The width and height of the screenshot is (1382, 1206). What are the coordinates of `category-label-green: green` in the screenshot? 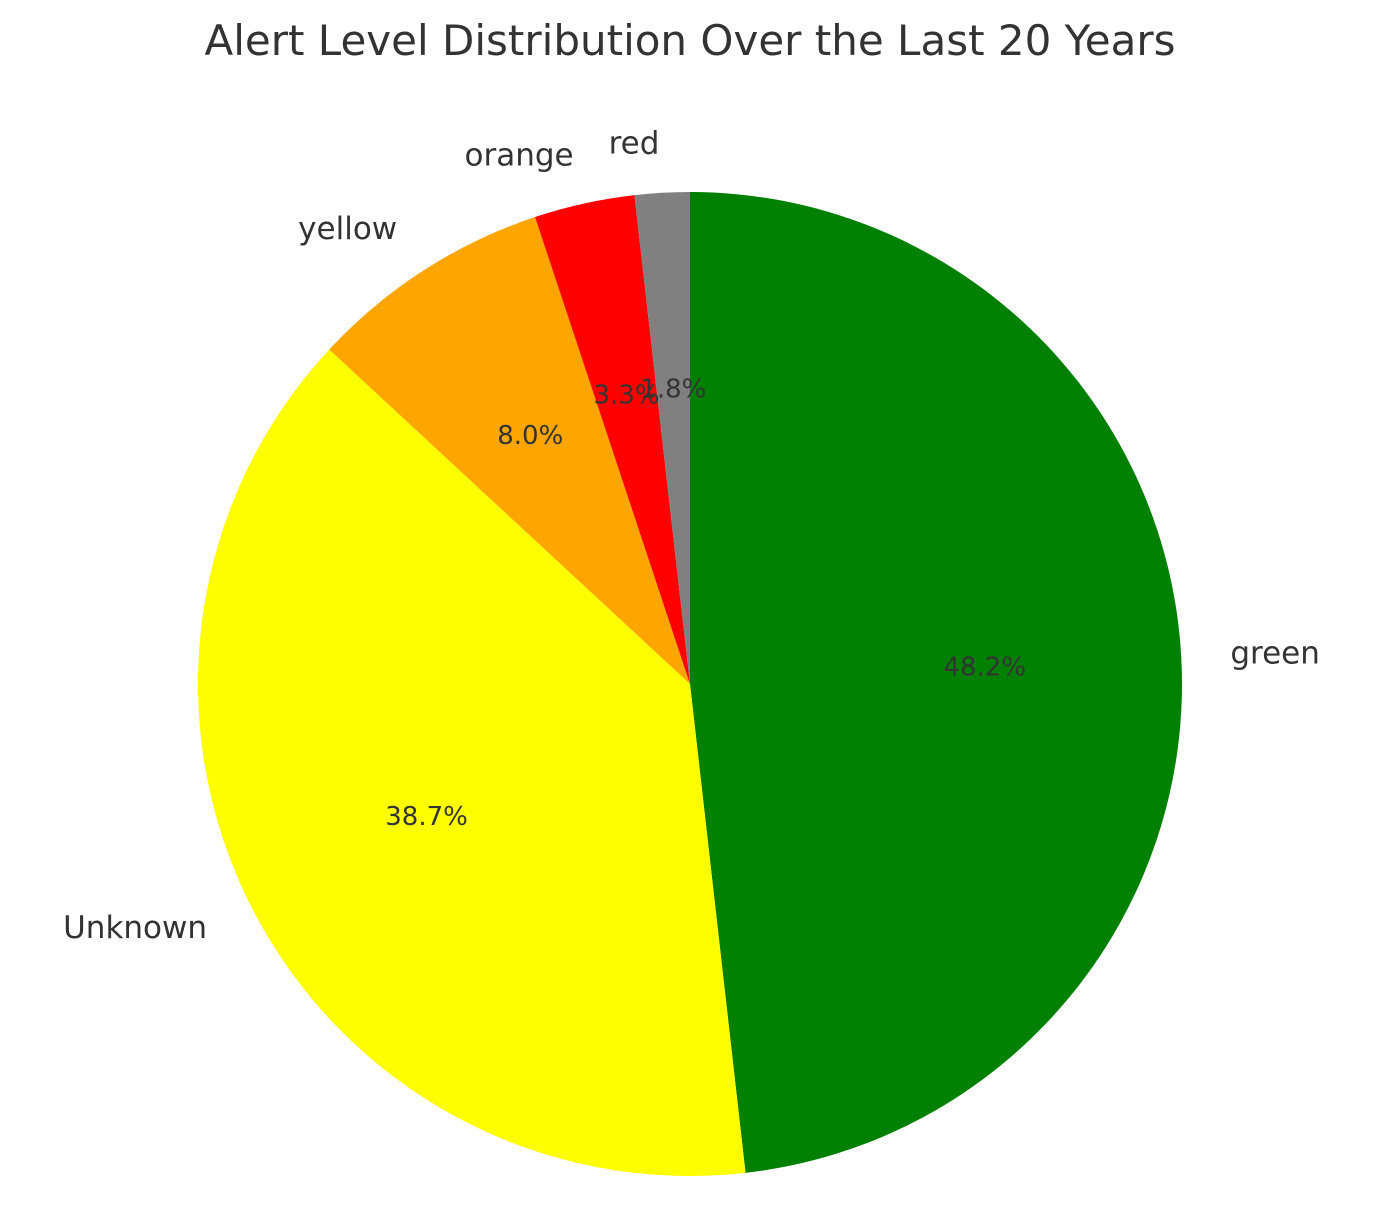 It's located at (1275, 653).